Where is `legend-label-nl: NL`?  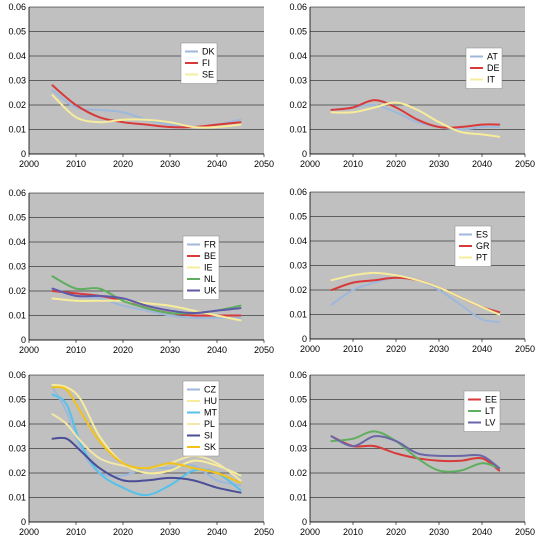
legend-label-nl: NL is located at coordinates (210, 279).